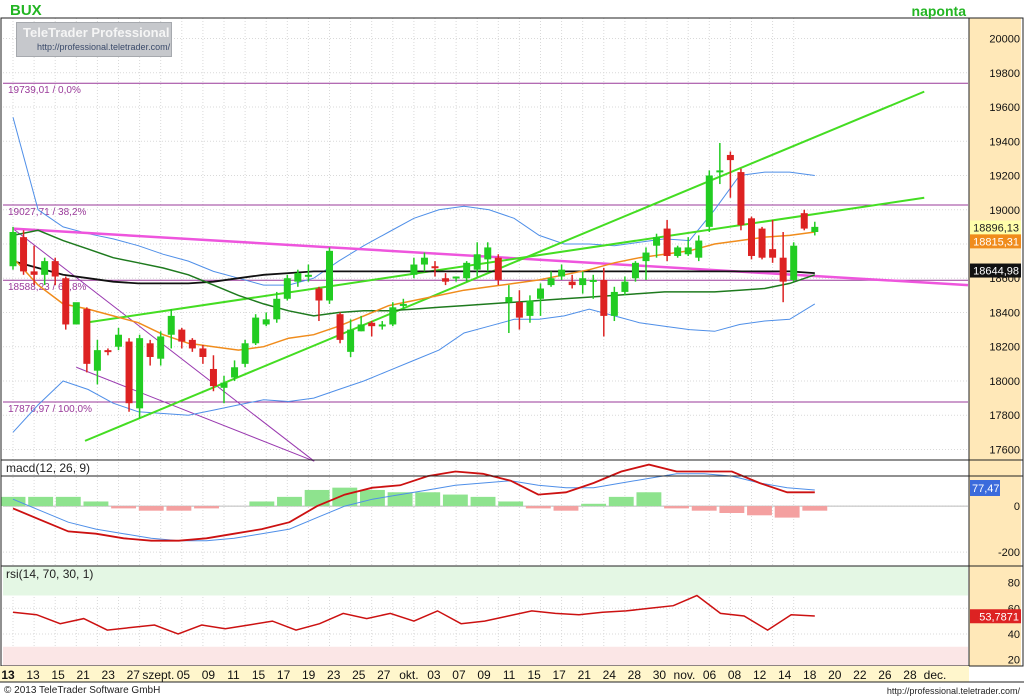  What do you see at coordinates (996, 272) in the screenshot?
I see `price-tag: 18644,98` at bounding box center [996, 272].